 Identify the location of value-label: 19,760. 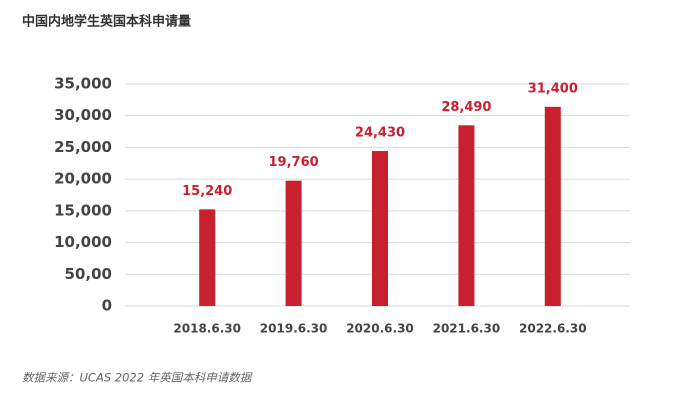
(294, 162).